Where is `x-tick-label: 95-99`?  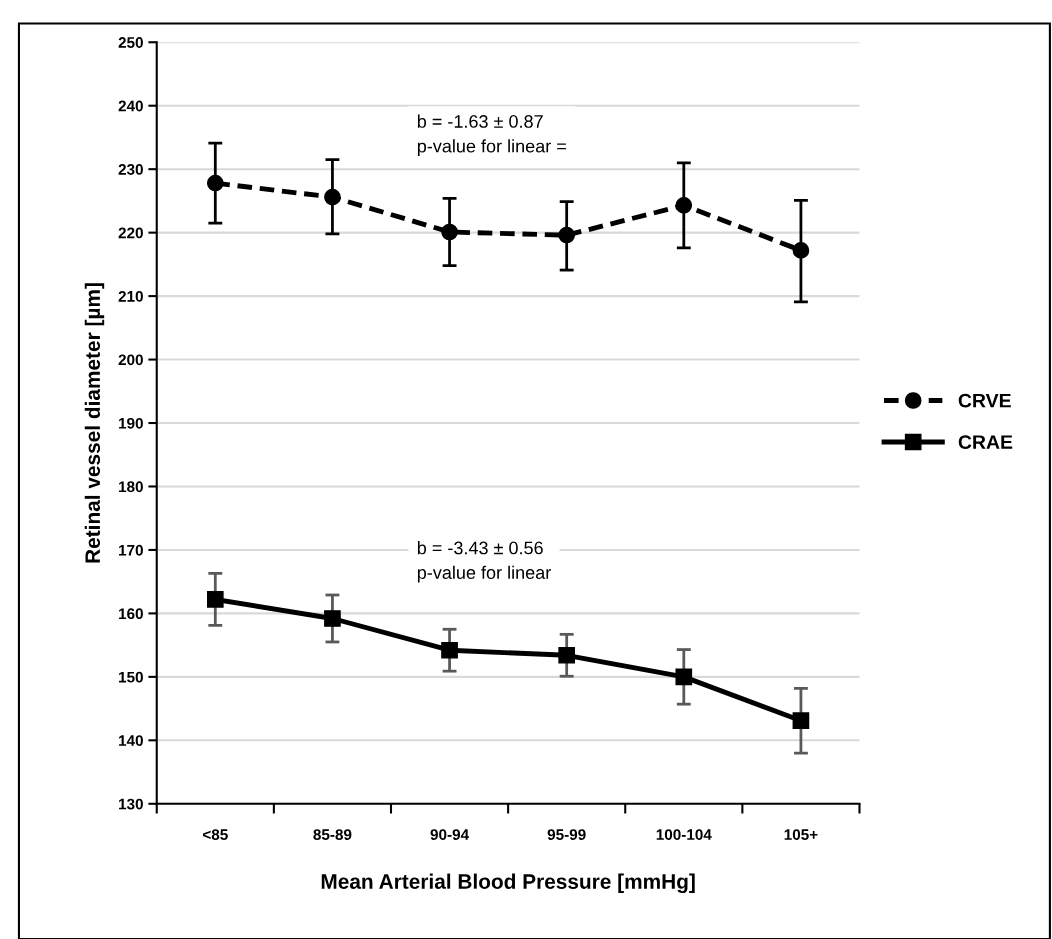 x-tick-label: 95-99 is located at coordinates (566, 835).